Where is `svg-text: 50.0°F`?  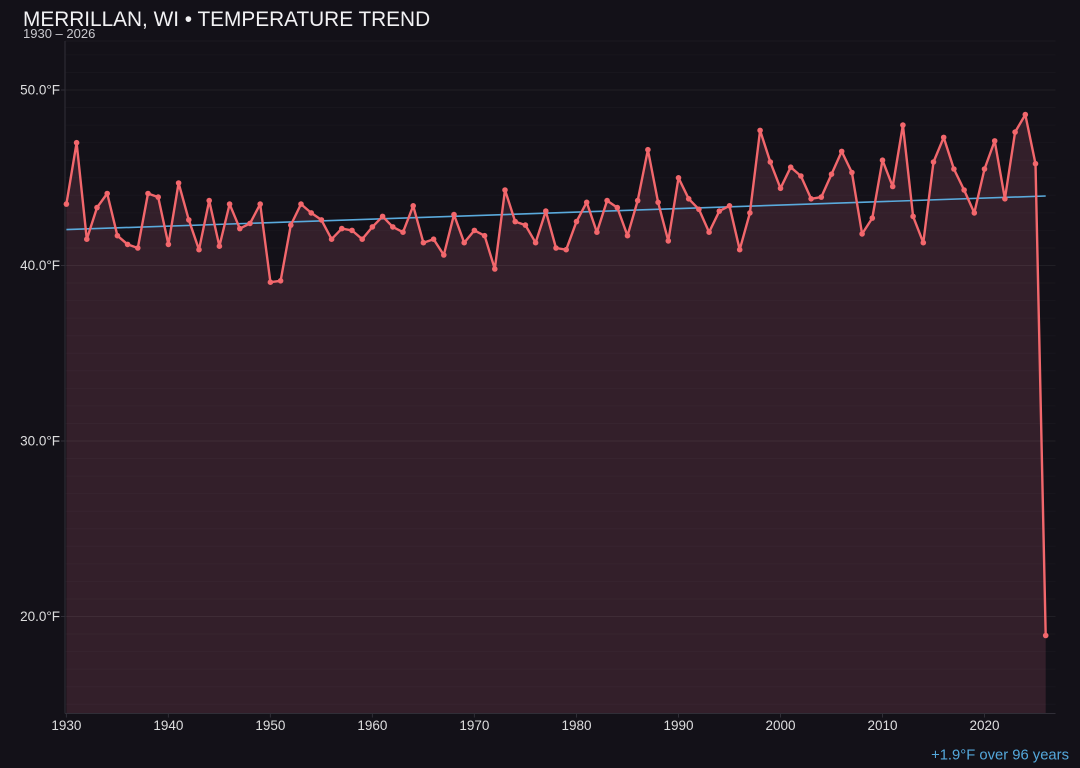
svg-text: 50.0°F is located at coordinates (40, 90).